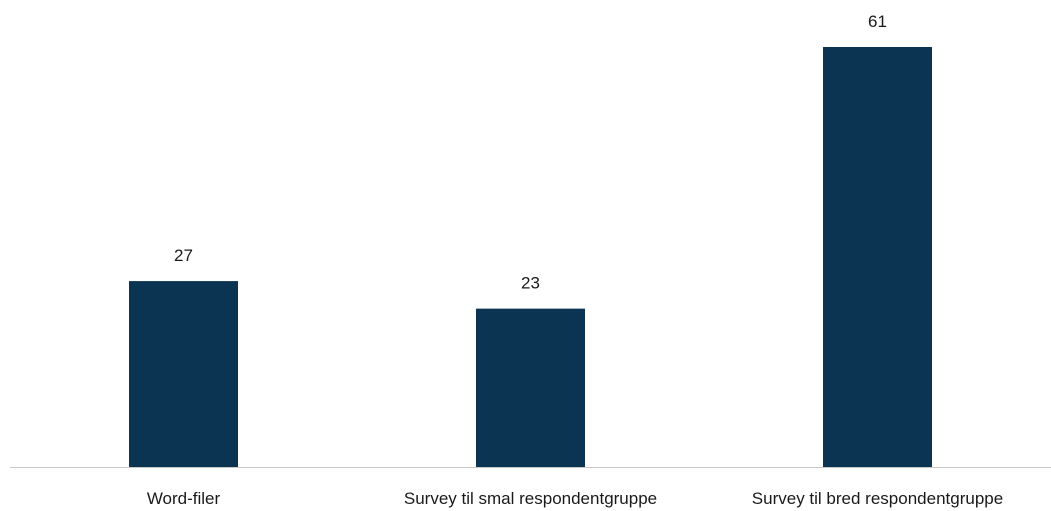  Describe the element at coordinates (530, 498) in the screenshot. I see `x-tick-label-1: Survey til smal respondentgruppe` at that location.